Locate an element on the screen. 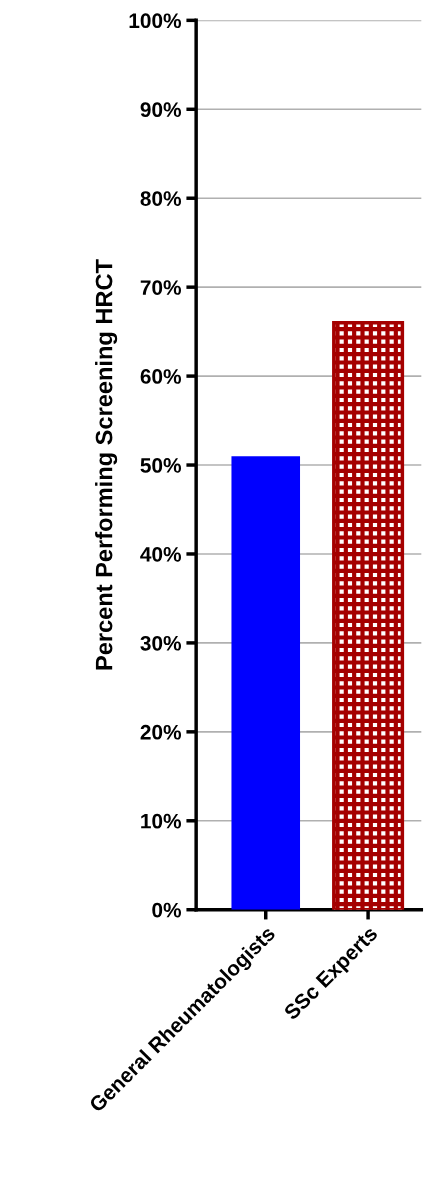  y-tick-label: 70% is located at coordinates (161, 287).